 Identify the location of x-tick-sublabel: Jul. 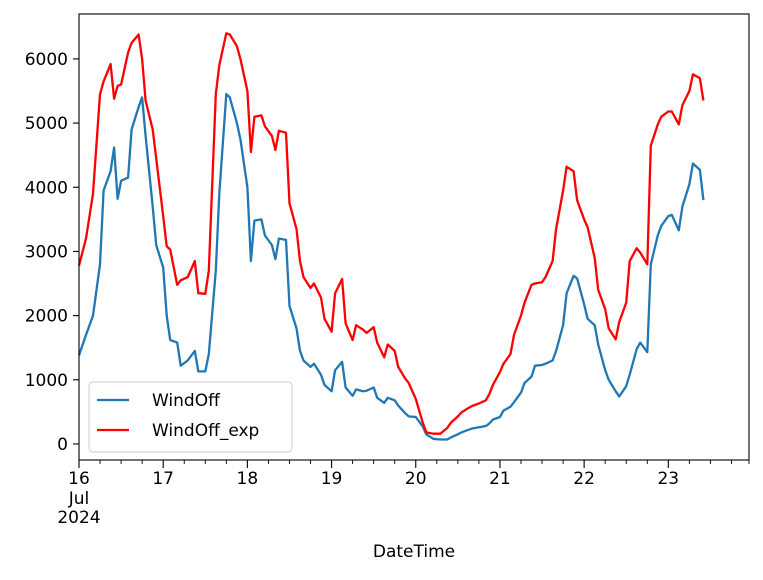
(79, 499).